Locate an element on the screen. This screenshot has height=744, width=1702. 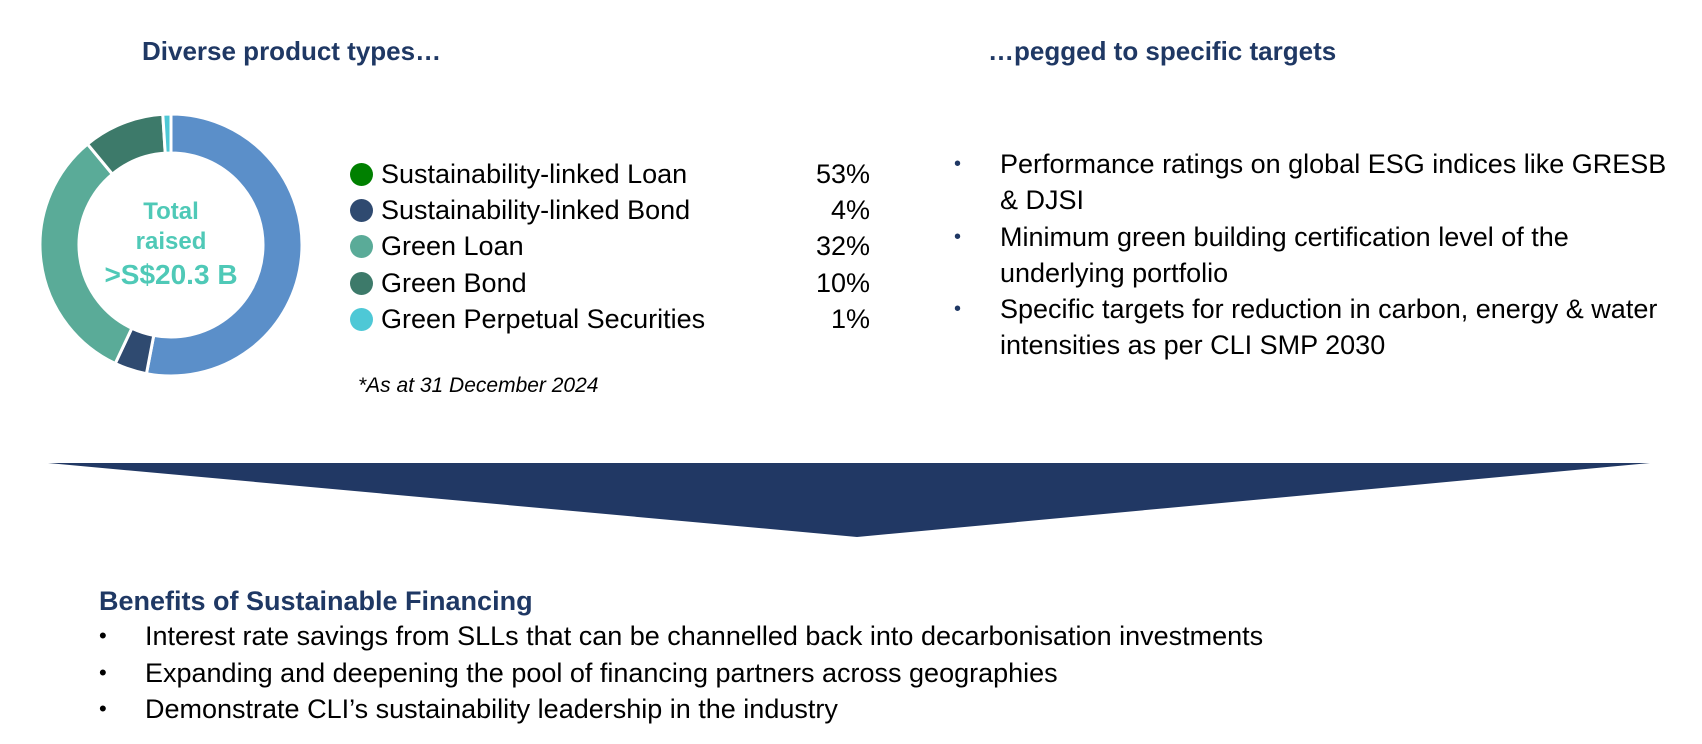
donut-center-label: Total raised >S$20.3 B is located at coordinates (171, 245).